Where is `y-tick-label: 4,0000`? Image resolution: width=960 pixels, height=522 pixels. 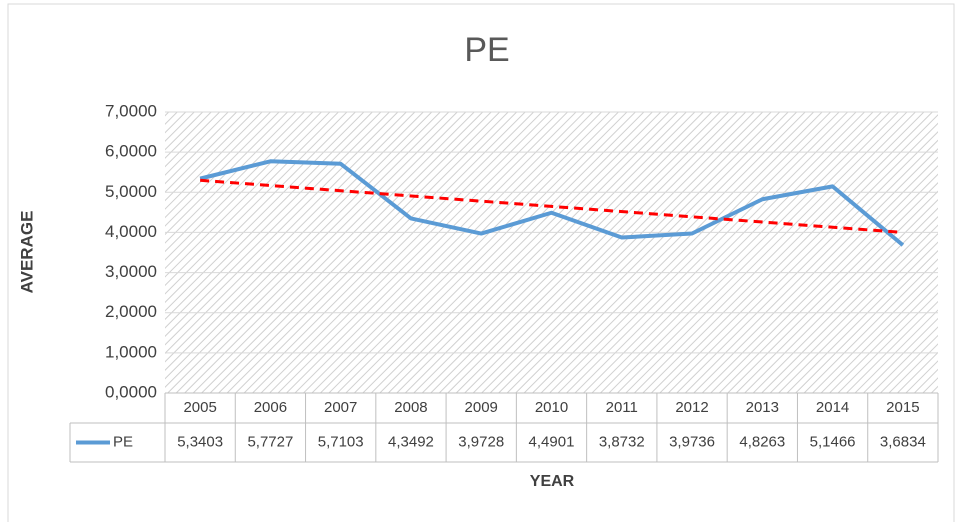 y-tick-label: 4,0000 is located at coordinates (131, 231).